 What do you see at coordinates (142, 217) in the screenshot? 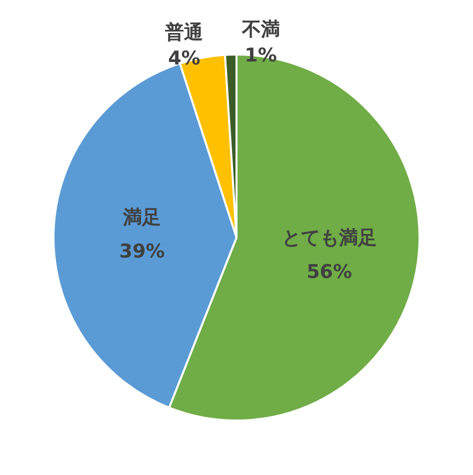
I see `slice-label: 満足` at bounding box center [142, 217].